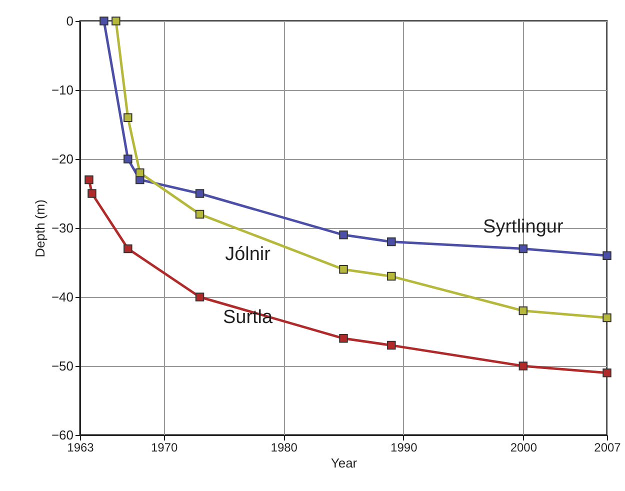 This screenshot has width=625, height=491. I want to click on series-label: Syrtlingur, so click(523, 227).